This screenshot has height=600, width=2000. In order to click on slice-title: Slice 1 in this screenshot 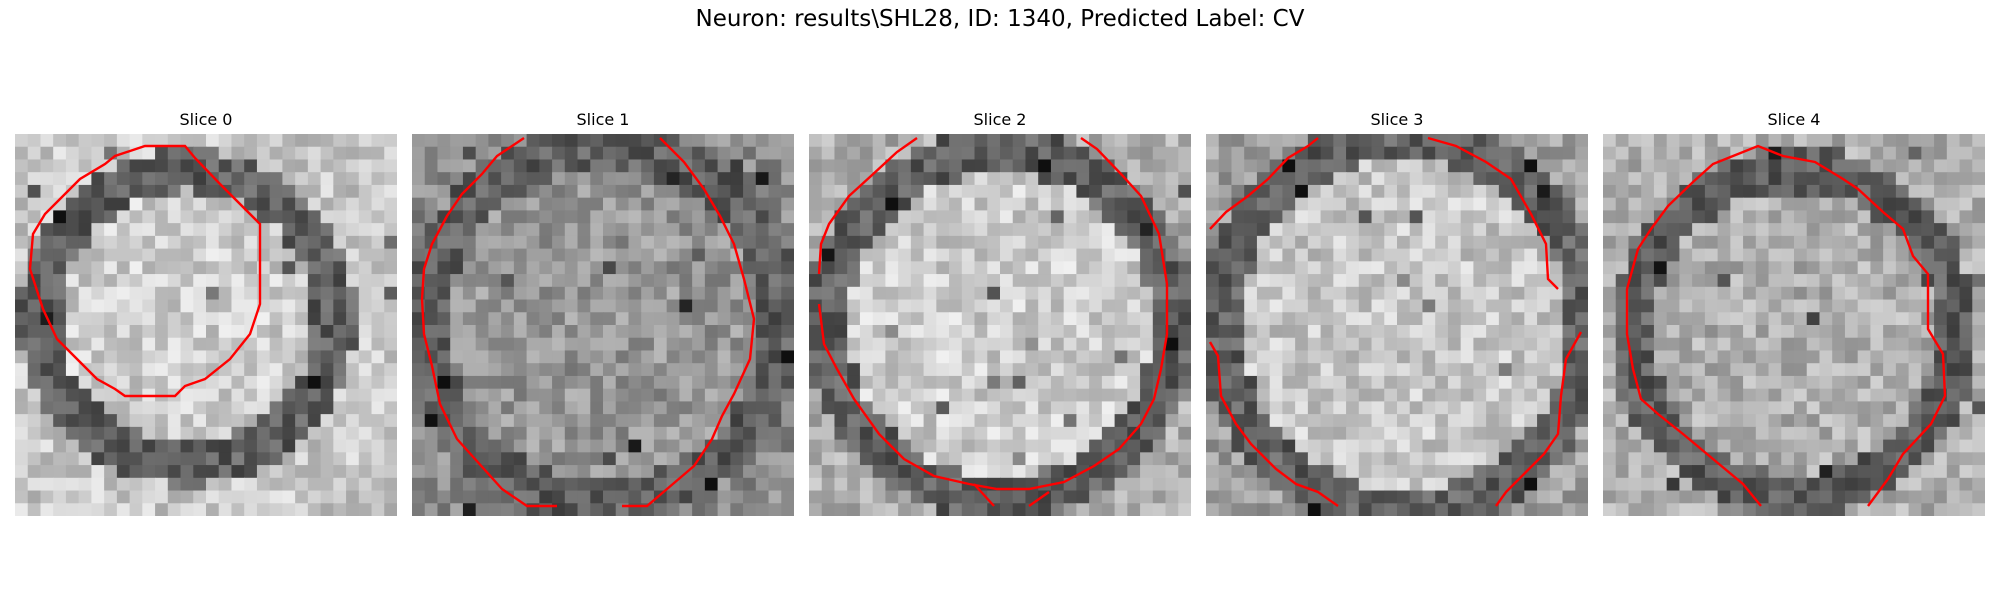, I will do `click(603, 119)`.